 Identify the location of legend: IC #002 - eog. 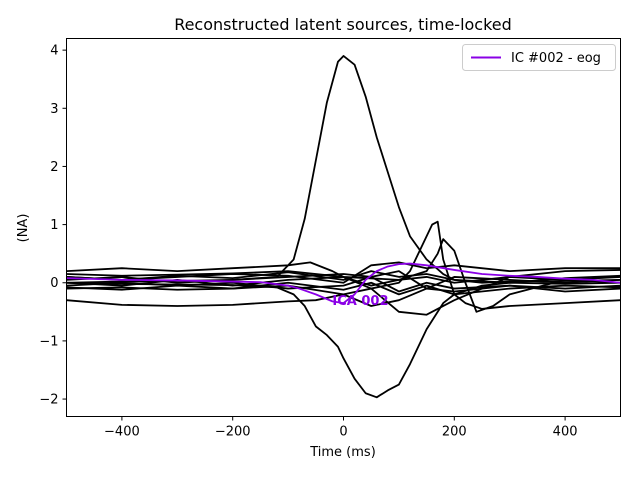
(539, 57).